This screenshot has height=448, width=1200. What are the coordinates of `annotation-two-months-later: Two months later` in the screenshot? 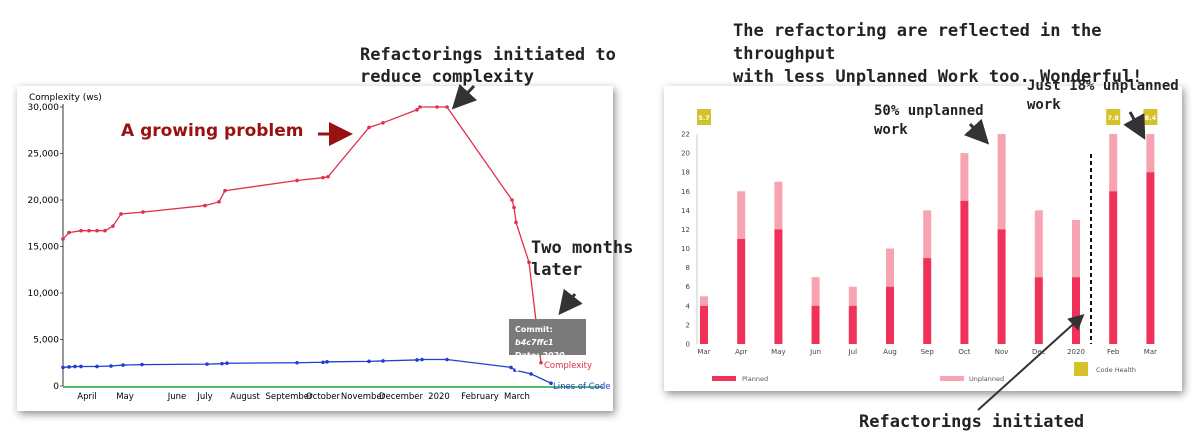 It's located at (582, 259).